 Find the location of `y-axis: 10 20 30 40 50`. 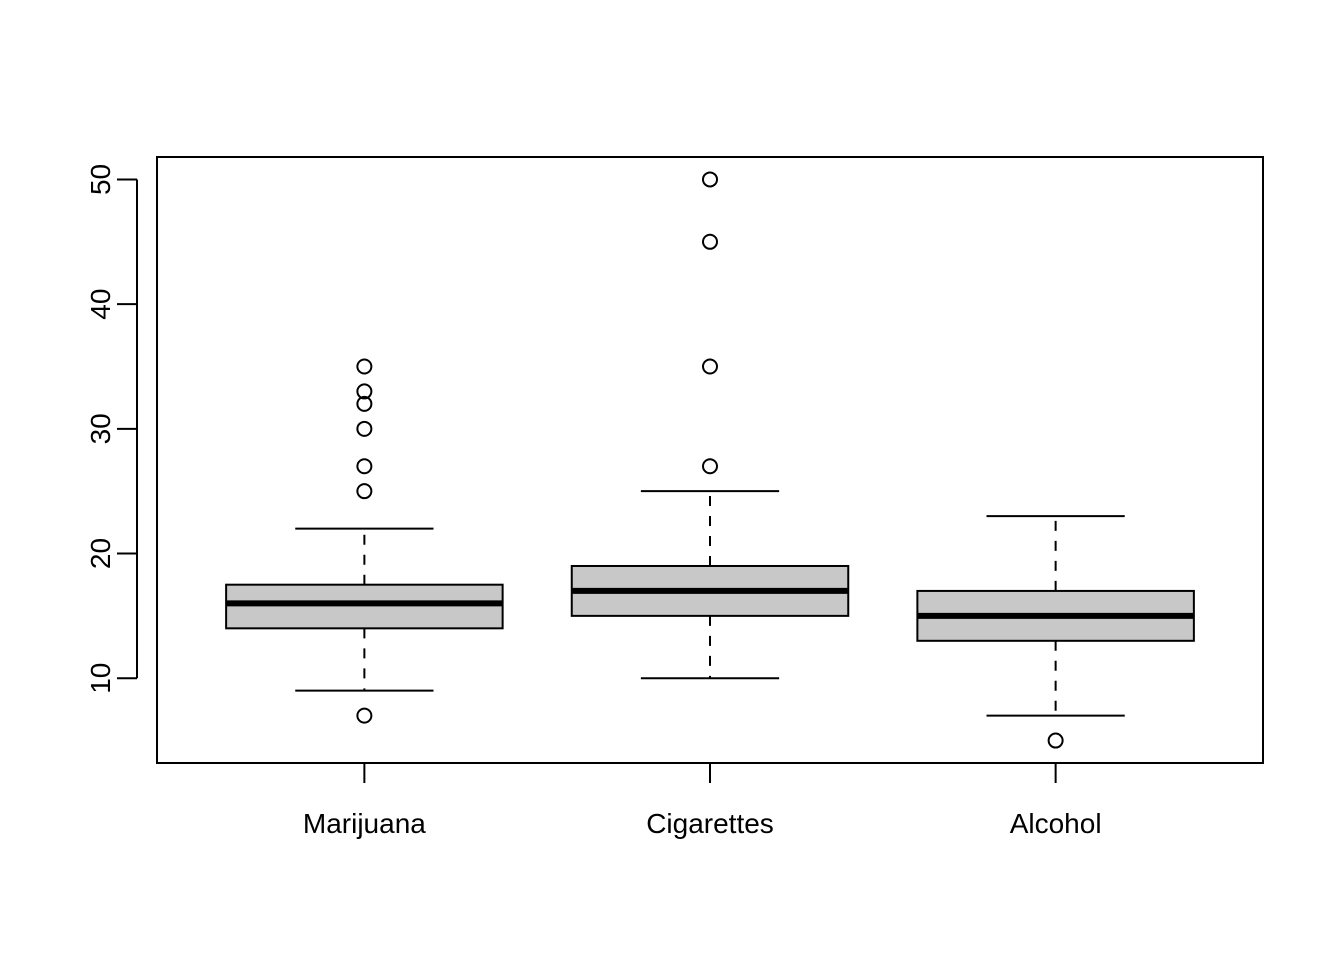

y-axis: 10 20 30 40 50 is located at coordinates (111, 429).